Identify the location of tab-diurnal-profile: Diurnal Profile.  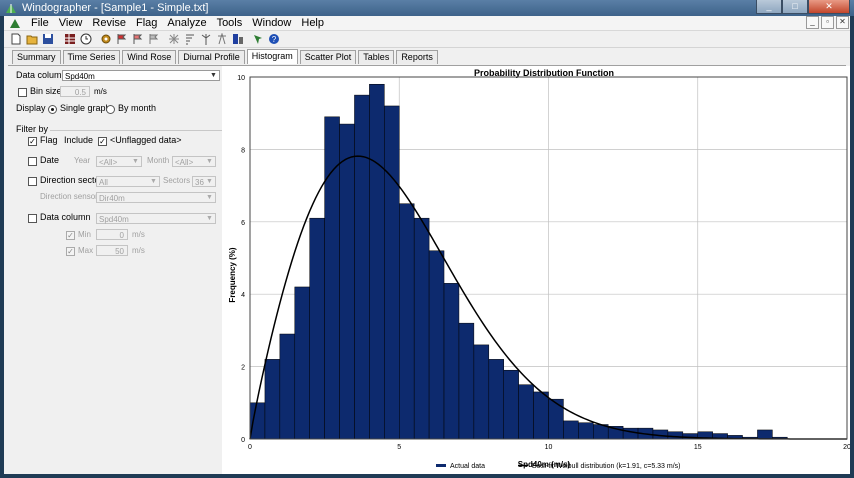
(211, 57).